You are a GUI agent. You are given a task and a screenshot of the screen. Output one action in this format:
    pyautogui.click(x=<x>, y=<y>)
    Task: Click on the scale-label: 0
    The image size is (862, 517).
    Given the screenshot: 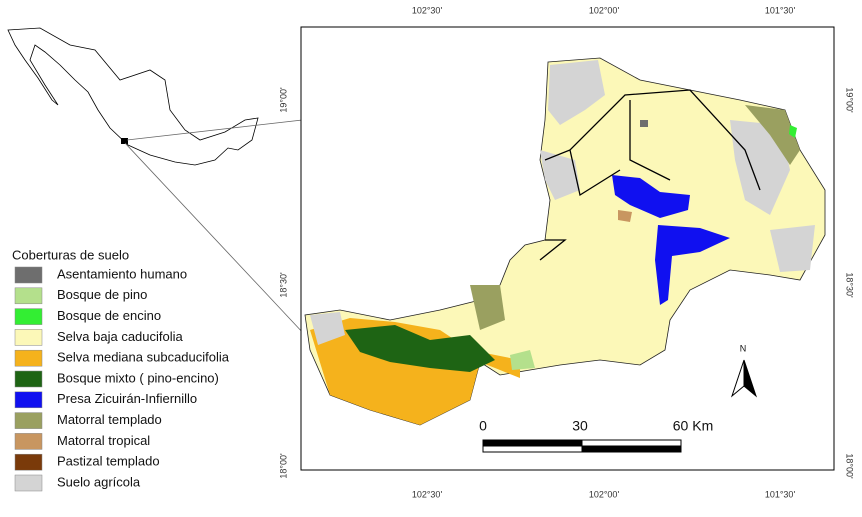 What is the action you would take?
    pyautogui.click(x=483, y=426)
    